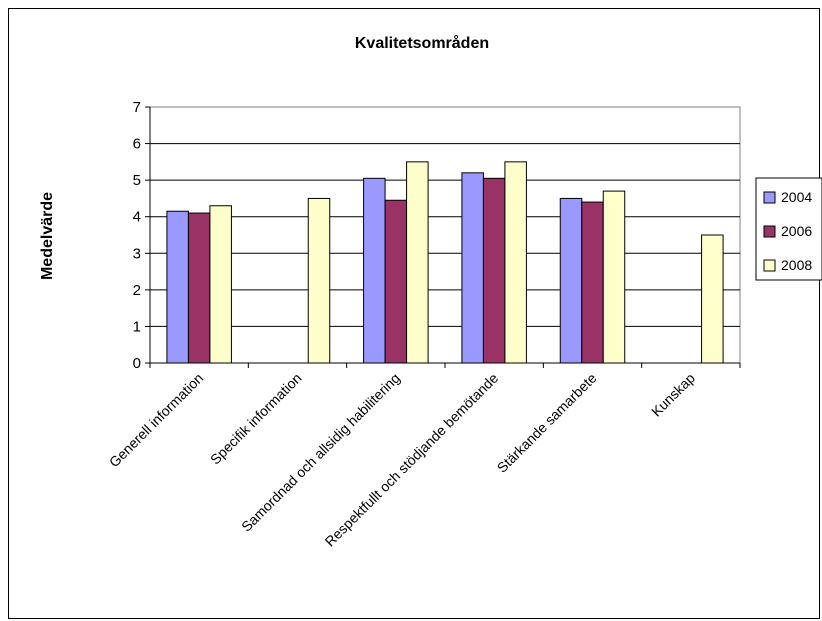 This screenshot has height=621, width=822. I want to click on y-tick-label: 5, so click(137, 180).